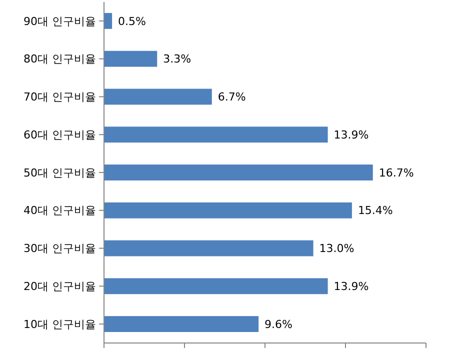 This screenshot has width=452, height=350. I want to click on y-tick-label: 80대 인구비율, so click(60, 59).